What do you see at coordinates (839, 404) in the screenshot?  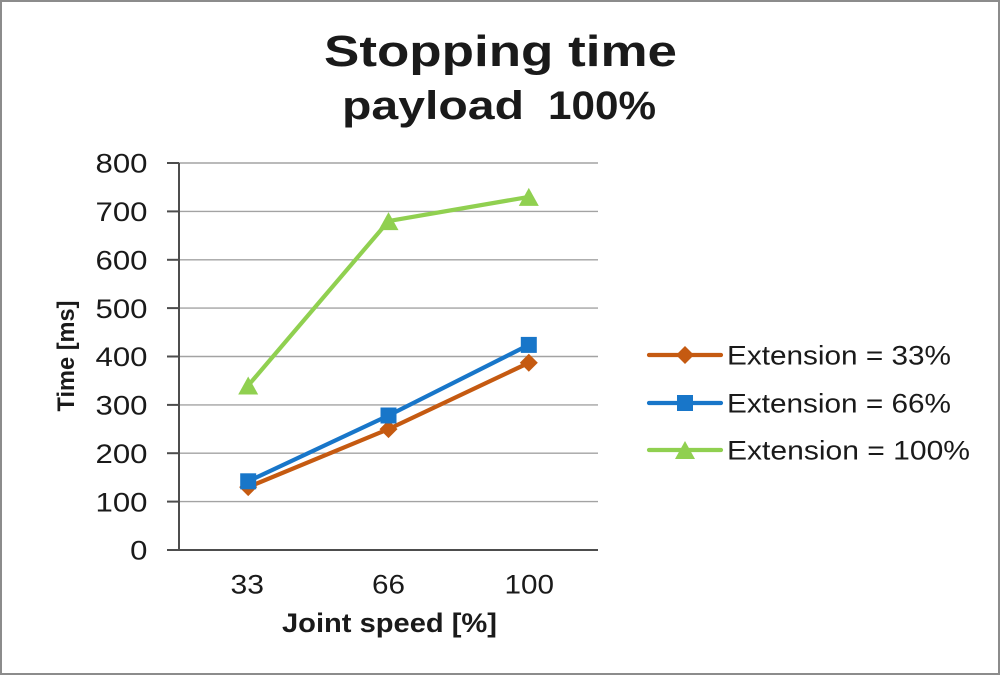 I see `svg-text: Extension = 66%` at bounding box center [839, 404].